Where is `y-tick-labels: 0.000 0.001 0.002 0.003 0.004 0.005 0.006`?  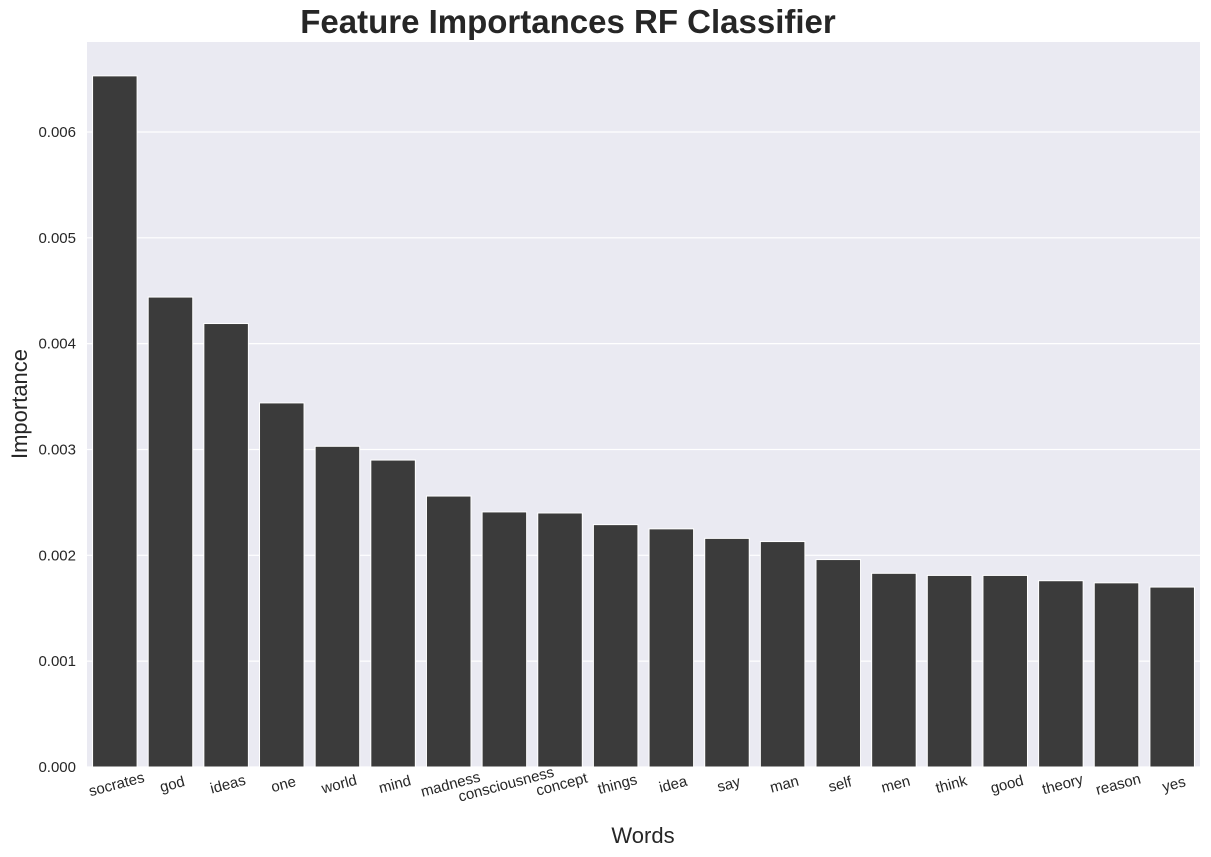 y-tick-labels: 0.000 0.001 0.002 0.003 0.004 0.005 0.006 is located at coordinates (57, 450).